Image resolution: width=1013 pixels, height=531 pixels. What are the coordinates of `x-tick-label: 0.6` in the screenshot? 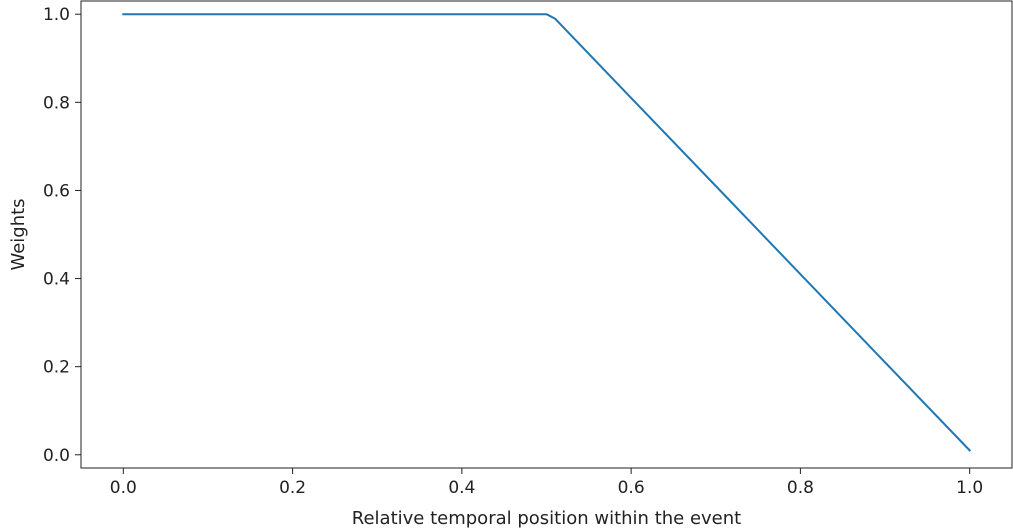 It's located at (631, 488).